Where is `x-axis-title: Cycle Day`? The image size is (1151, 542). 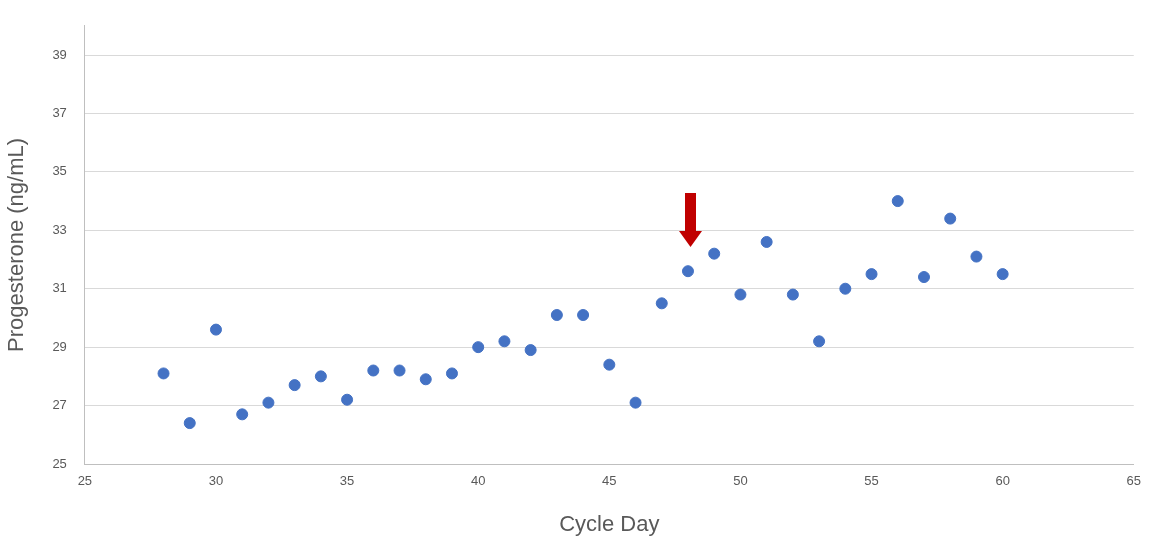 x-axis-title: Cycle Day is located at coordinates (609, 523).